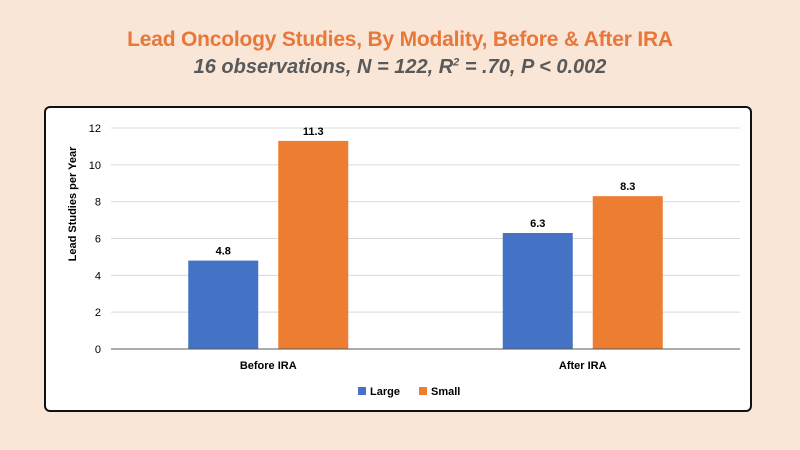  Describe the element at coordinates (583, 366) in the screenshot. I see `x-tick-label: After IRA` at that location.